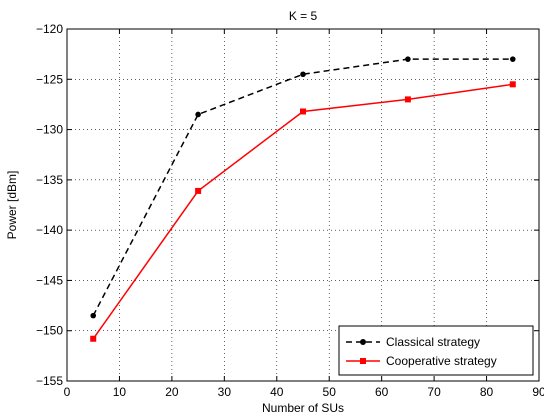  I want to click on x-tick-label: 30, so click(225, 392).